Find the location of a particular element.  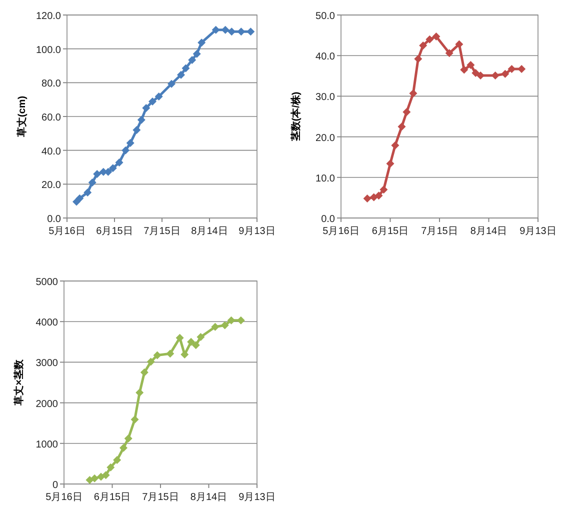

y-tick-label: 0 is located at coordinates (55, 485).